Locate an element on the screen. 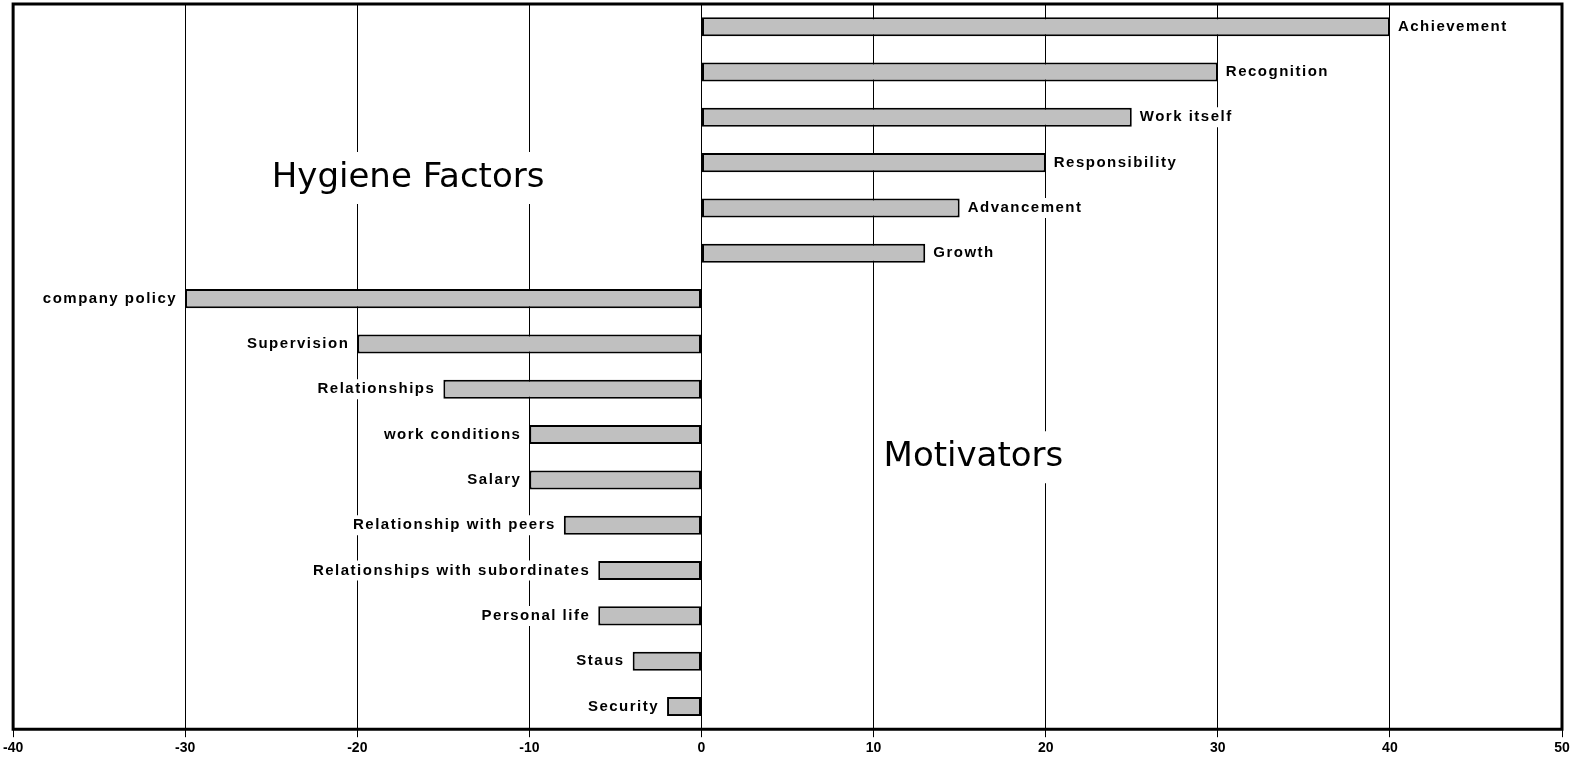  y-tick-label: Recognition is located at coordinates (1277, 71).